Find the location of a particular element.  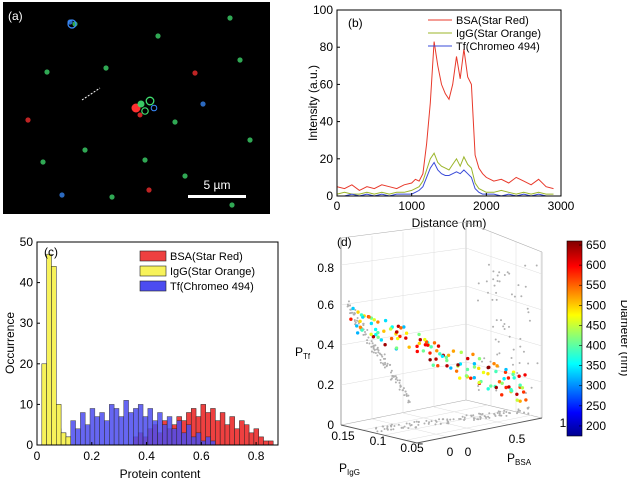

x-tick-label: 1000 is located at coordinates (411, 206).